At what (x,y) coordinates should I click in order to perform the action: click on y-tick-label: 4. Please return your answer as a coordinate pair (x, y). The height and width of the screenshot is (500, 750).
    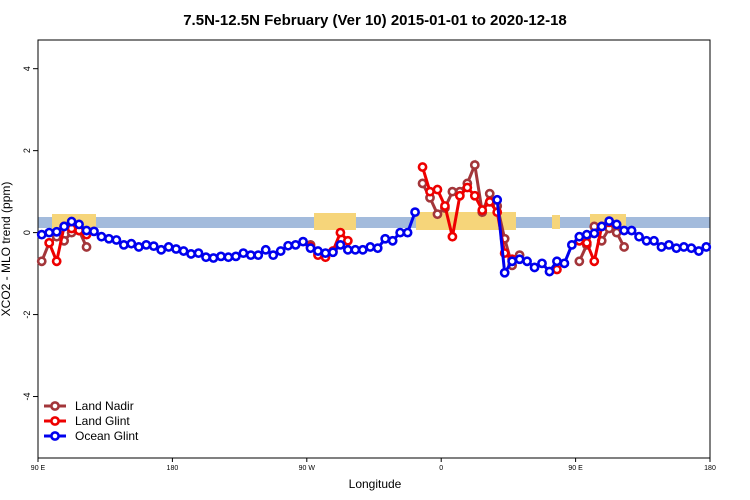
    Looking at the image, I should click on (27, 68).